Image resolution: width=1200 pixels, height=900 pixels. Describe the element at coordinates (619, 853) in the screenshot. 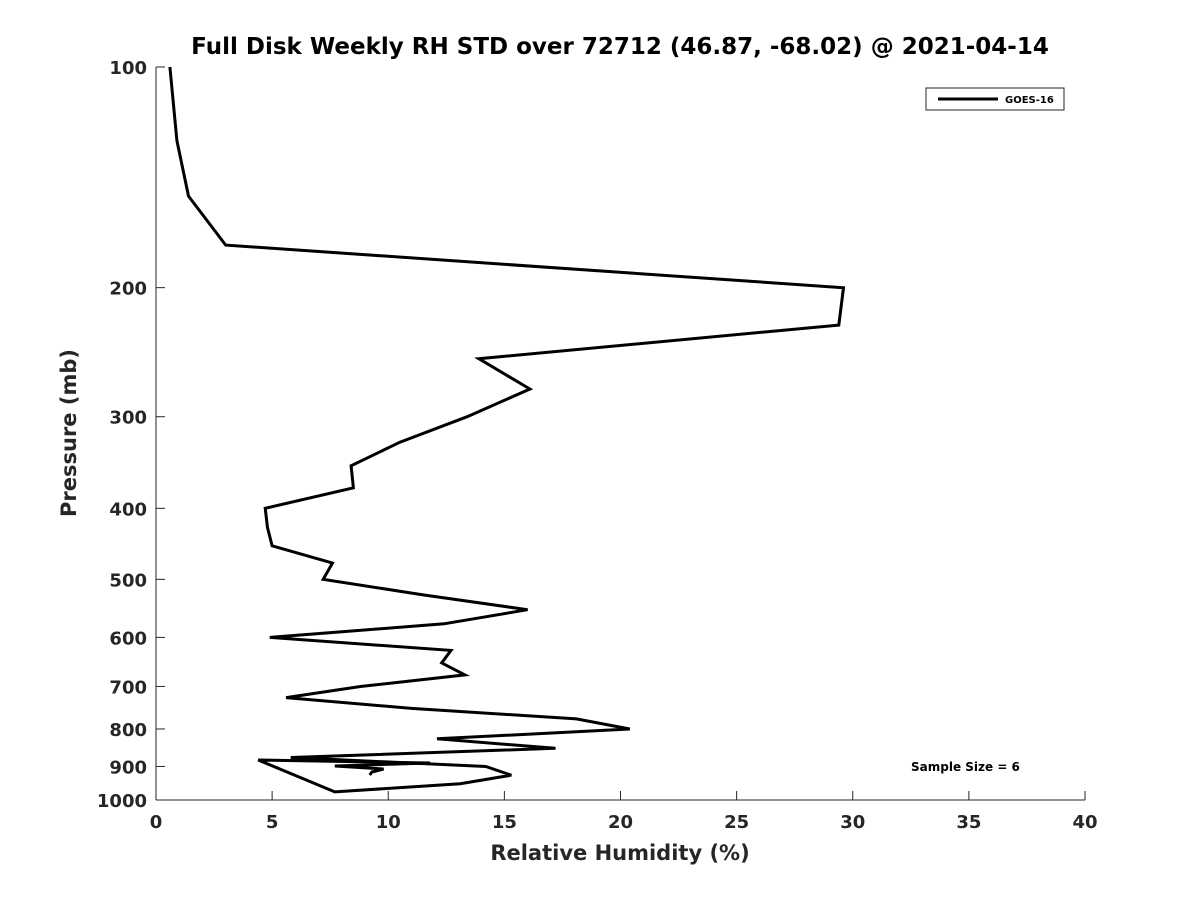

I see `x-axis-label: Relative Humidity (%)` at that location.